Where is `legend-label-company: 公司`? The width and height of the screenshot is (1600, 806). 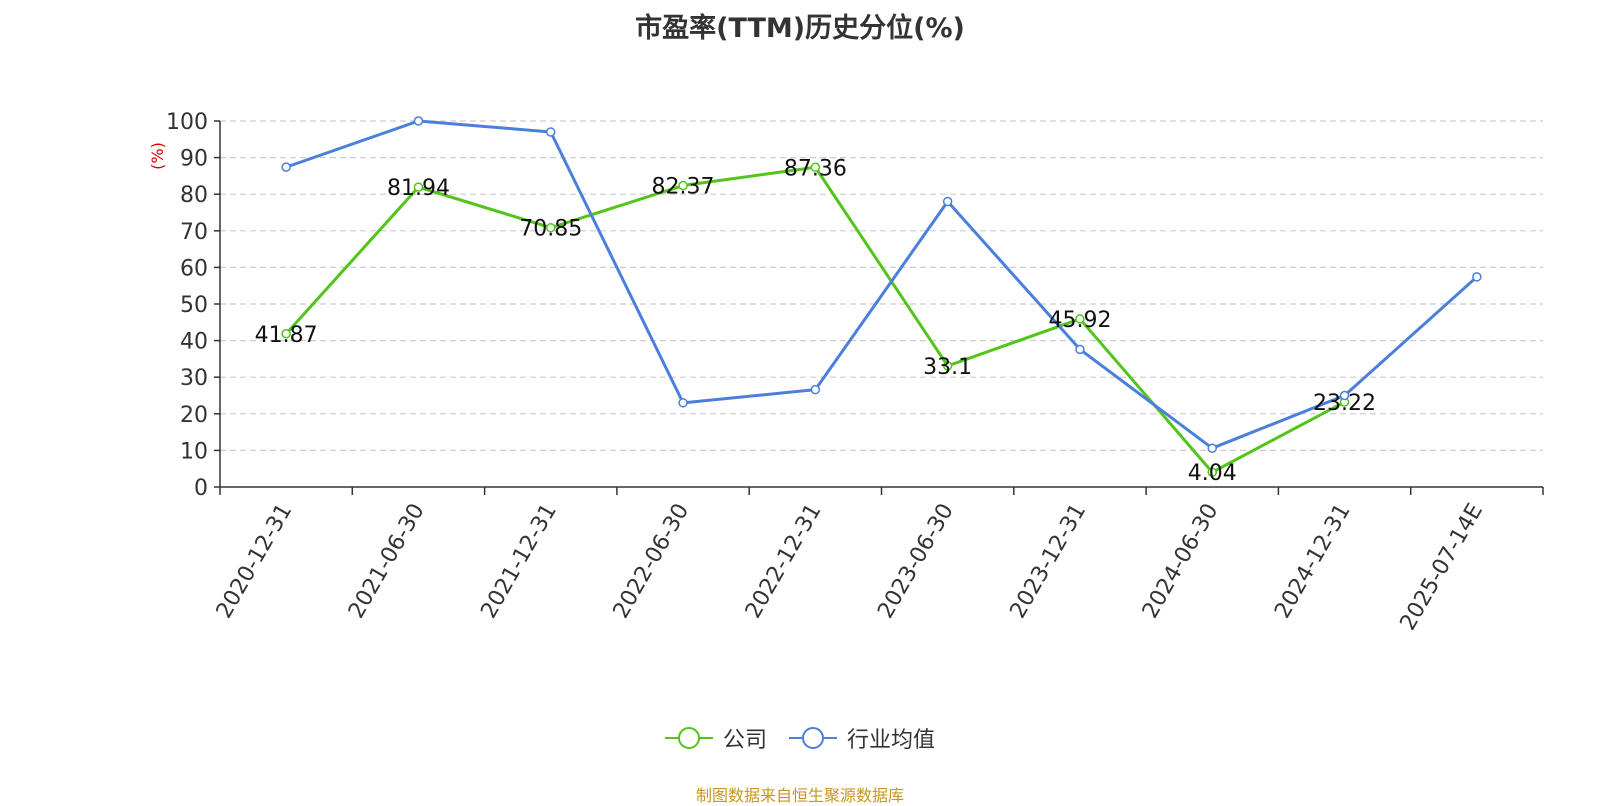 legend-label-company: 公司 is located at coordinates (744, 740).